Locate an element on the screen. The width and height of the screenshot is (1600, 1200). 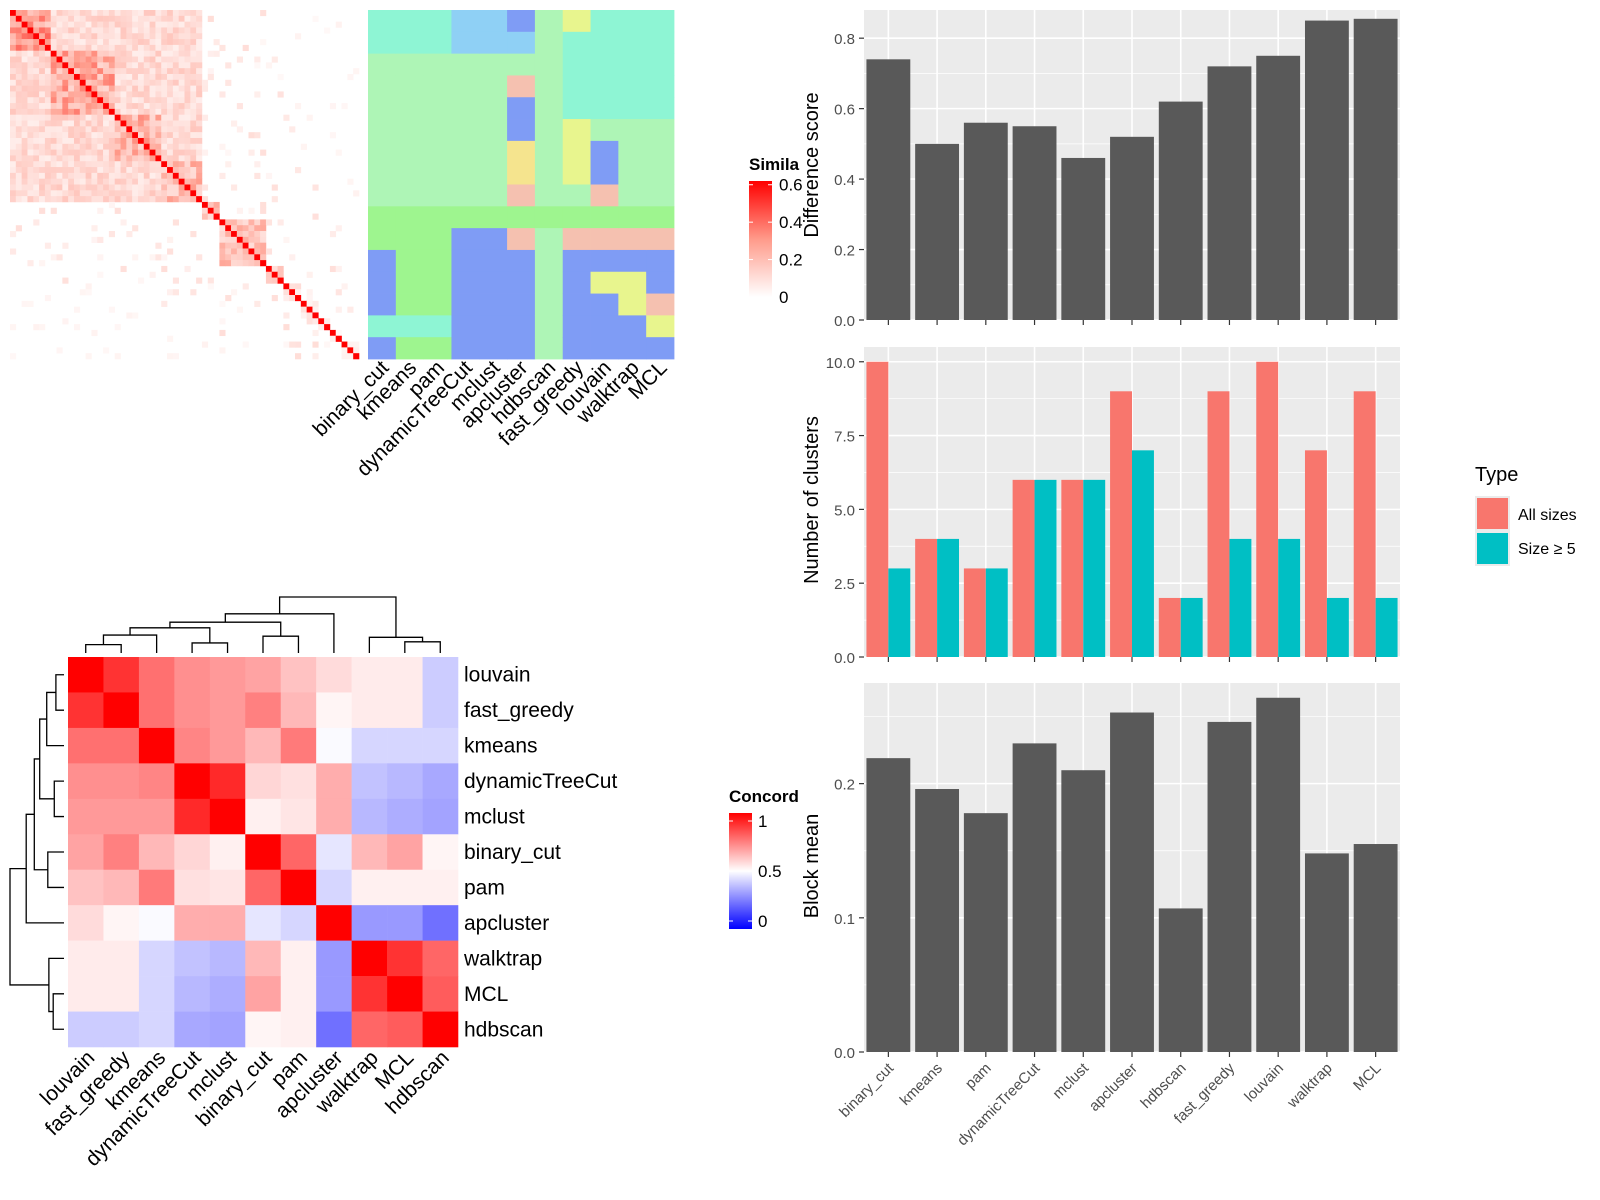
top-dendrogram-branch is located at coordinates (396, 644).